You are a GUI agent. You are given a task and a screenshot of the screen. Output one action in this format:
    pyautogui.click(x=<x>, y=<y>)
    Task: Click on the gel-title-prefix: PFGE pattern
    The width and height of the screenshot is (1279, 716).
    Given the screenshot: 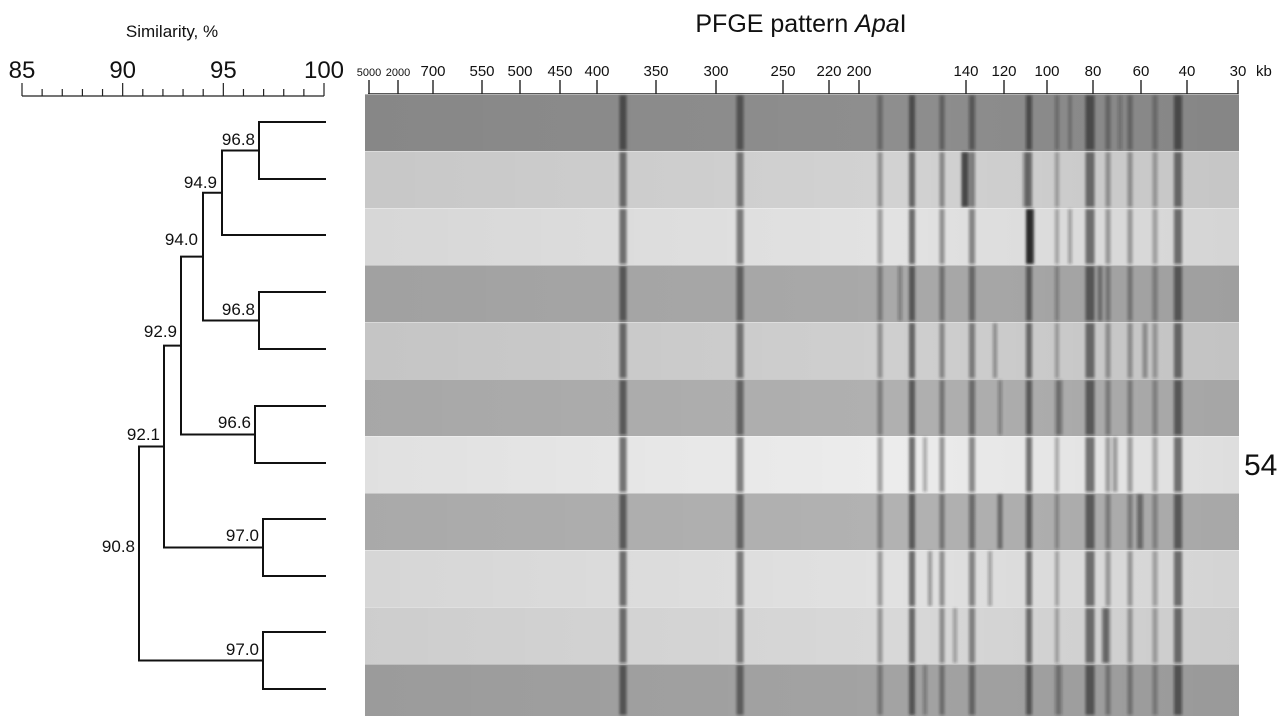 What is the action you would take?
    pyautogui.click(x=775, y=24)
    